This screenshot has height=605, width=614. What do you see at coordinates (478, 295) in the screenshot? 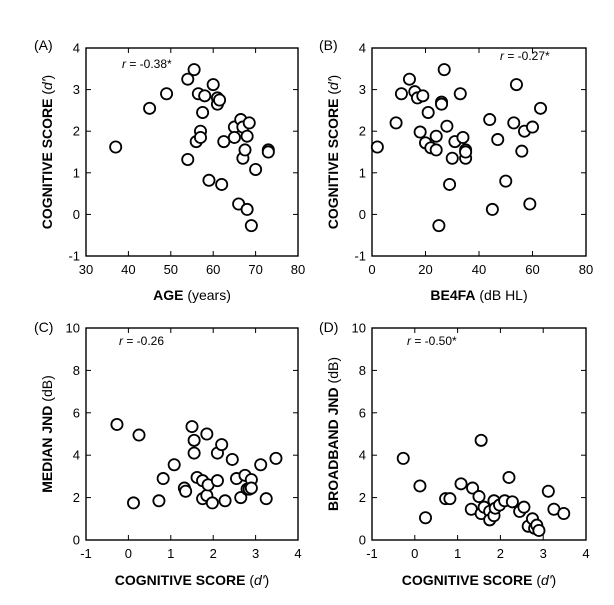
I see `x-axis-label: BE4FA (dB HL)` at bounding box center [478, 295].